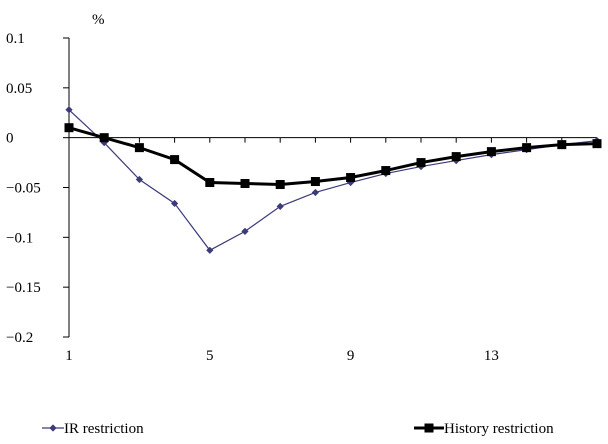 The height and width of the screenshot is (444, 608). Describe the element at coordinates (15, 39) in the screenshot. I see `y-tick-label: 0.1` at that location.